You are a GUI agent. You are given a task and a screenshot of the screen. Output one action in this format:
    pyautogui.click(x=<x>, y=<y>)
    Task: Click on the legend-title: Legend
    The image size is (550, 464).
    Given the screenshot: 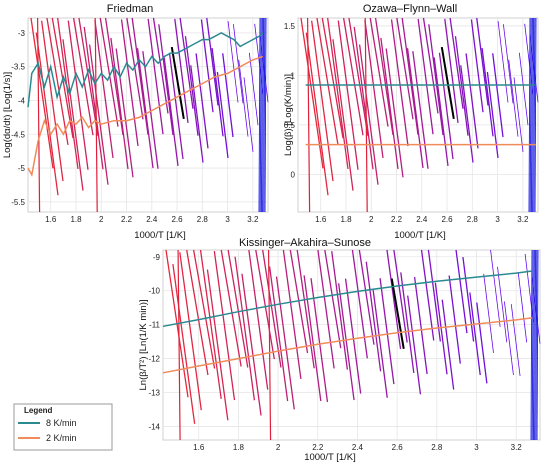 What is the action you would take?
    pyautogui.click(x=38, y=410)
    